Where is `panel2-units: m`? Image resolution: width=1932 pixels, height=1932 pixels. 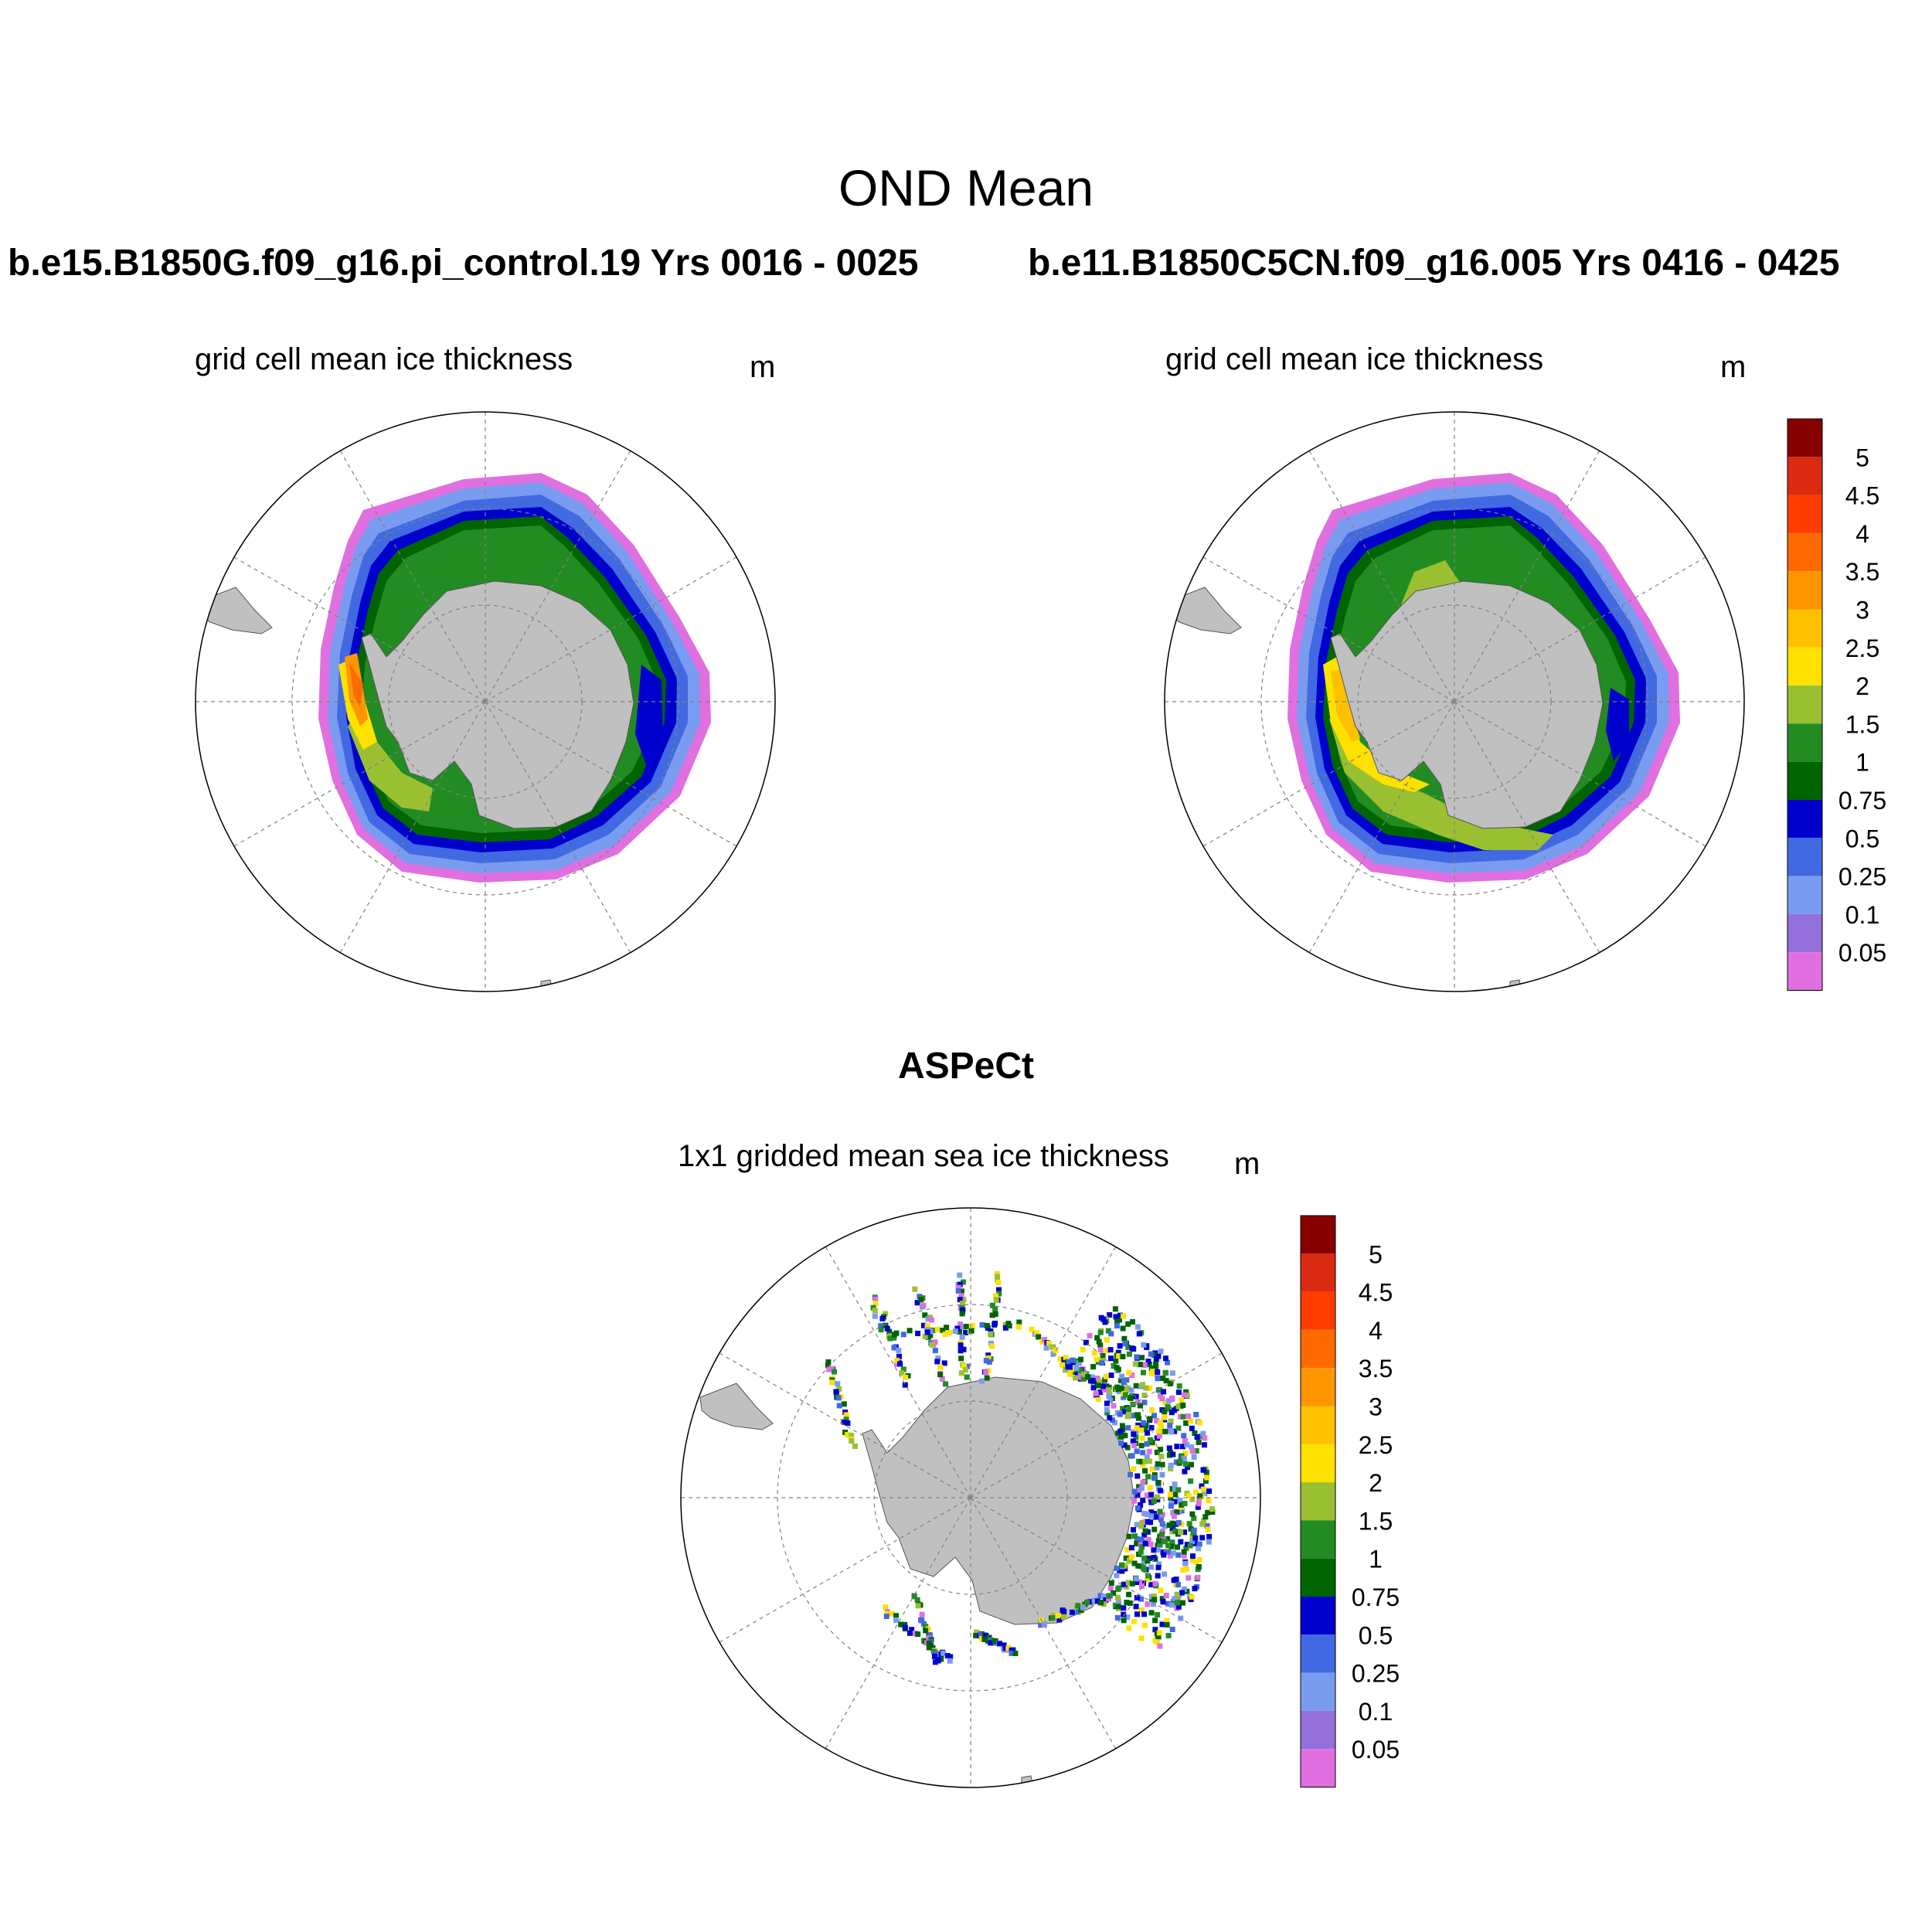 panel2-units: m is located at coordinates (1733, 367).